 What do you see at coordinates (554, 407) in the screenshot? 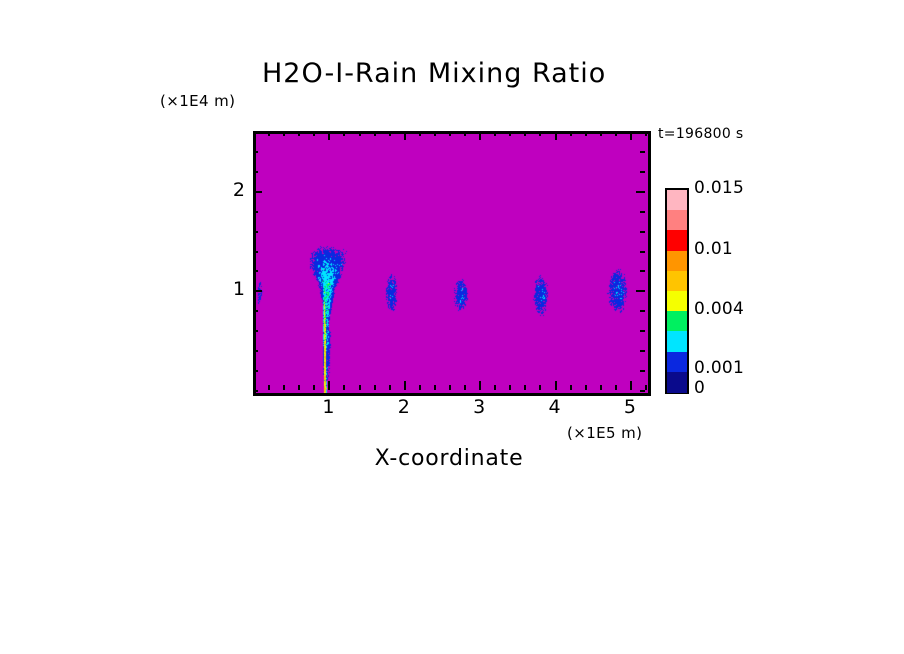
I see `x-tick-label: 4` at bounding box center [554, 407].